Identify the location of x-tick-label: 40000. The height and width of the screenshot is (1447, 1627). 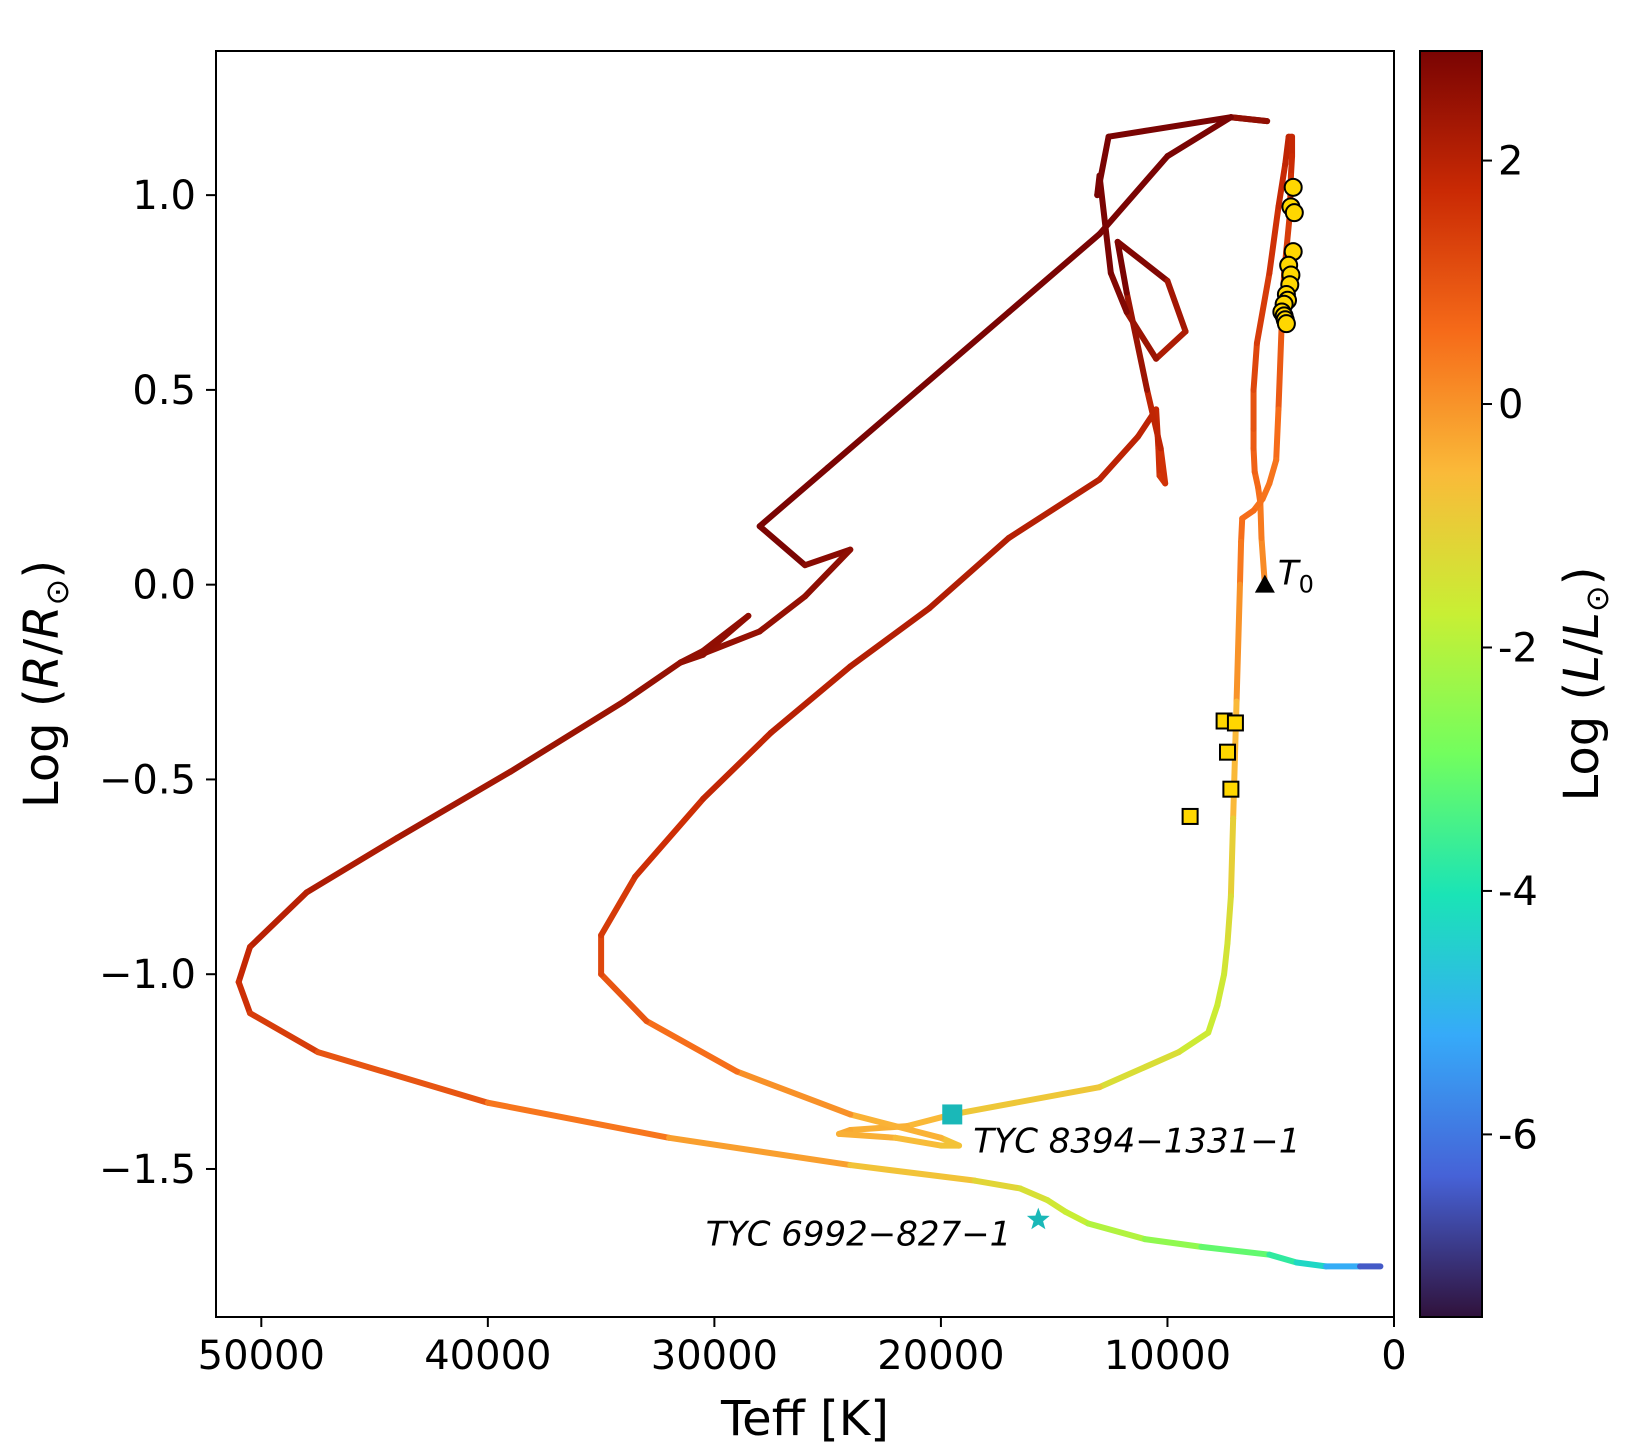
(487, 1356).